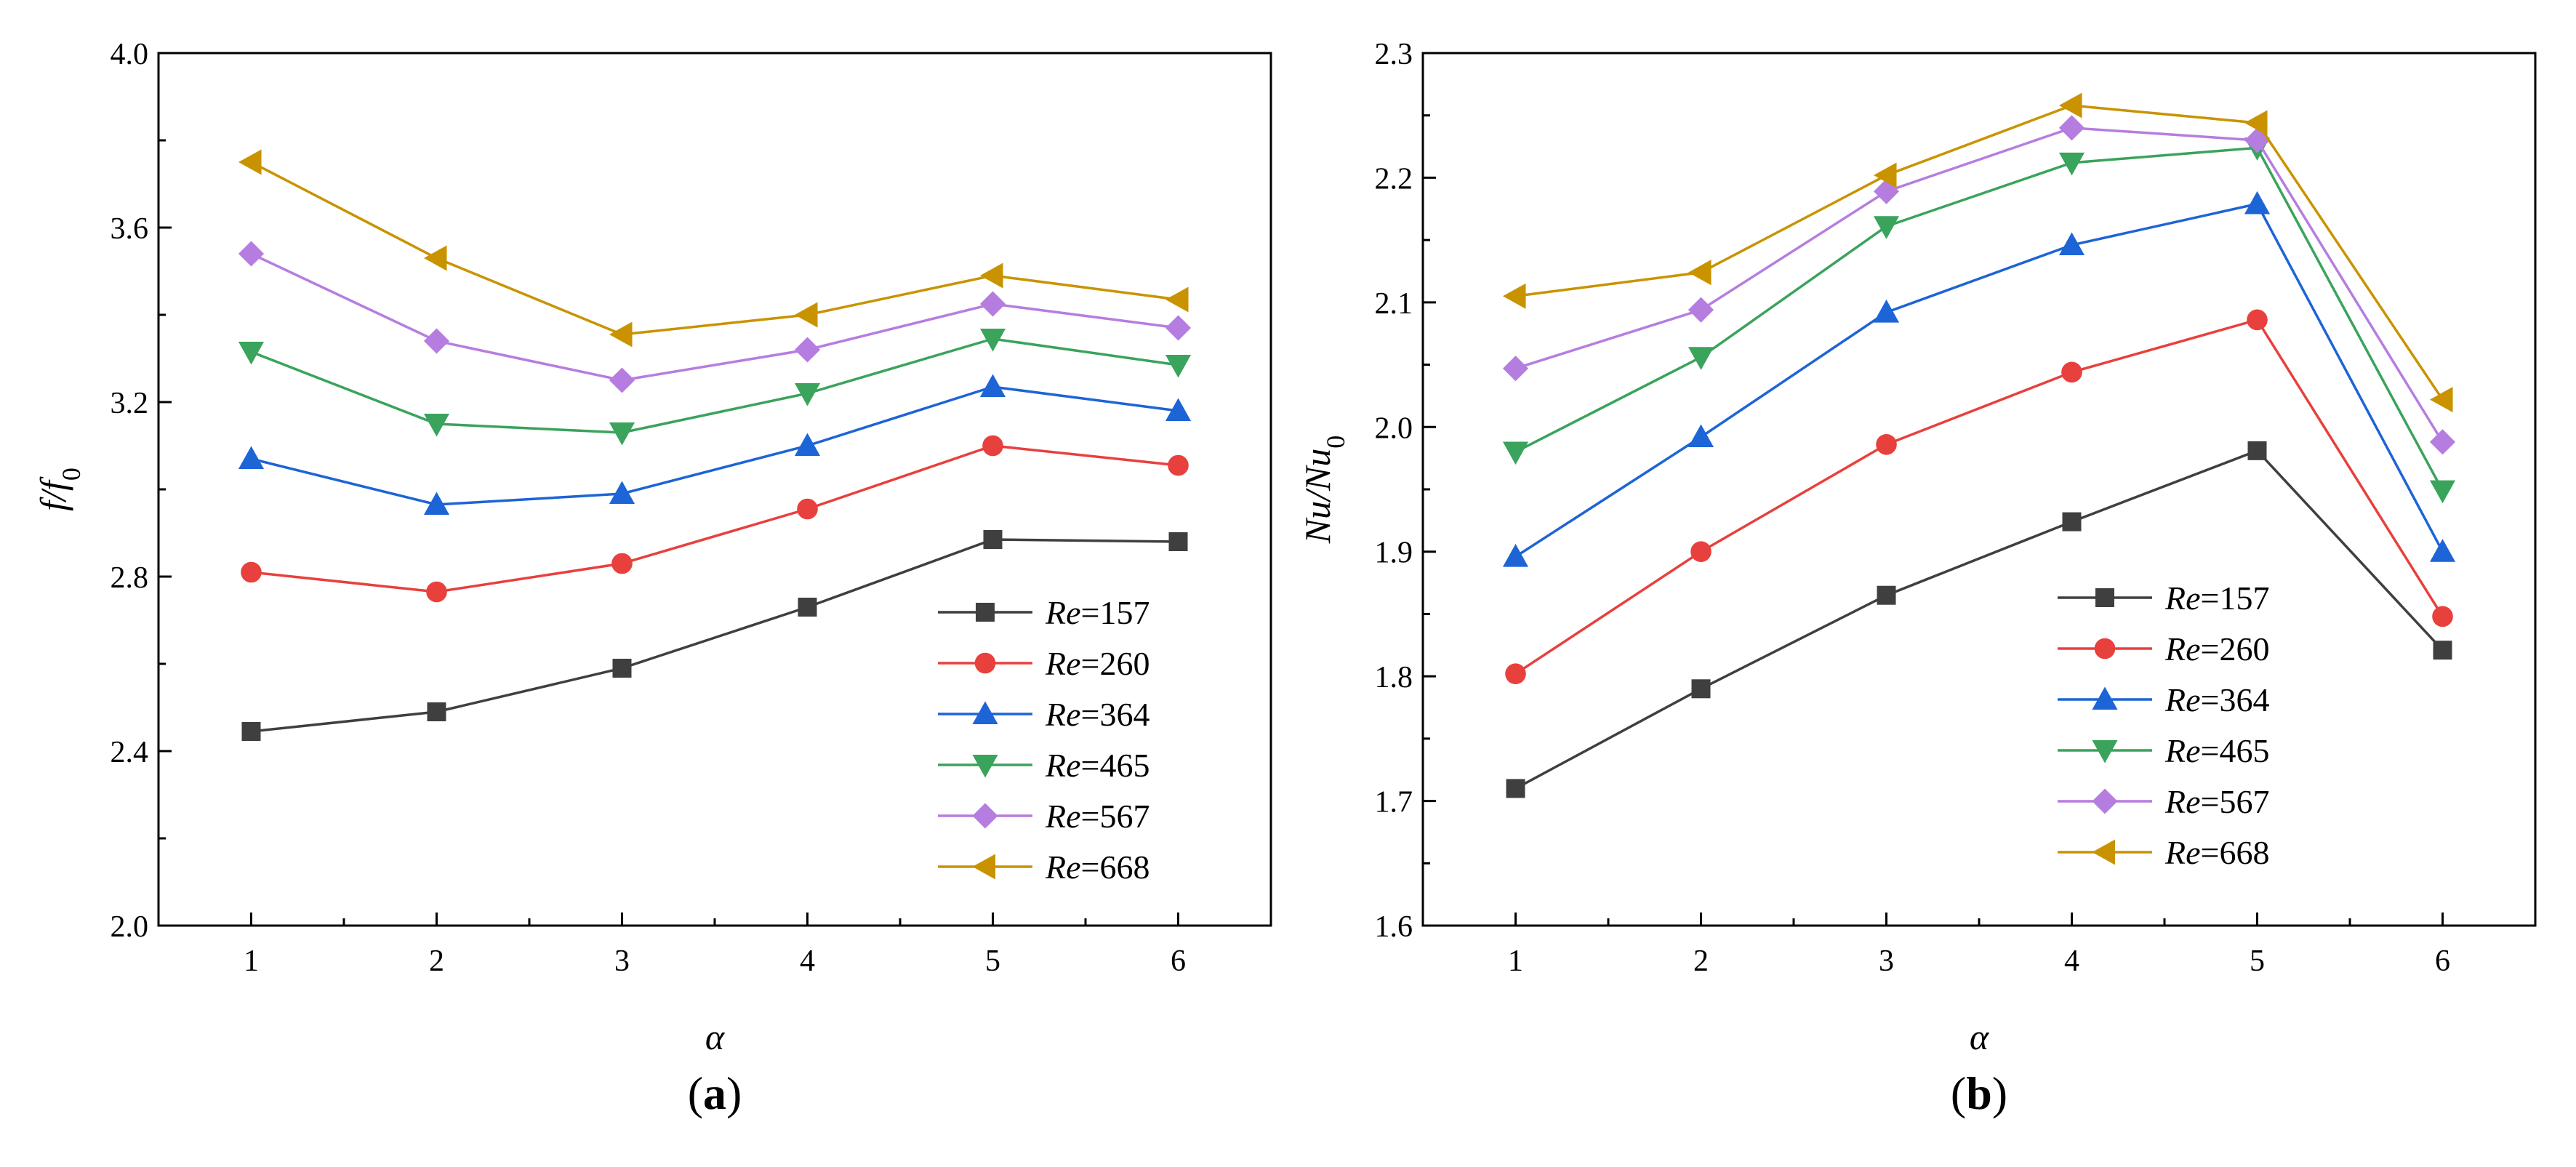 This screenshot has width=2576, height=1167. What do you see at coordinates (2235, 852) in the screenshot?
I see `legend-label-value: =668` at bounding box center [2235, 852].